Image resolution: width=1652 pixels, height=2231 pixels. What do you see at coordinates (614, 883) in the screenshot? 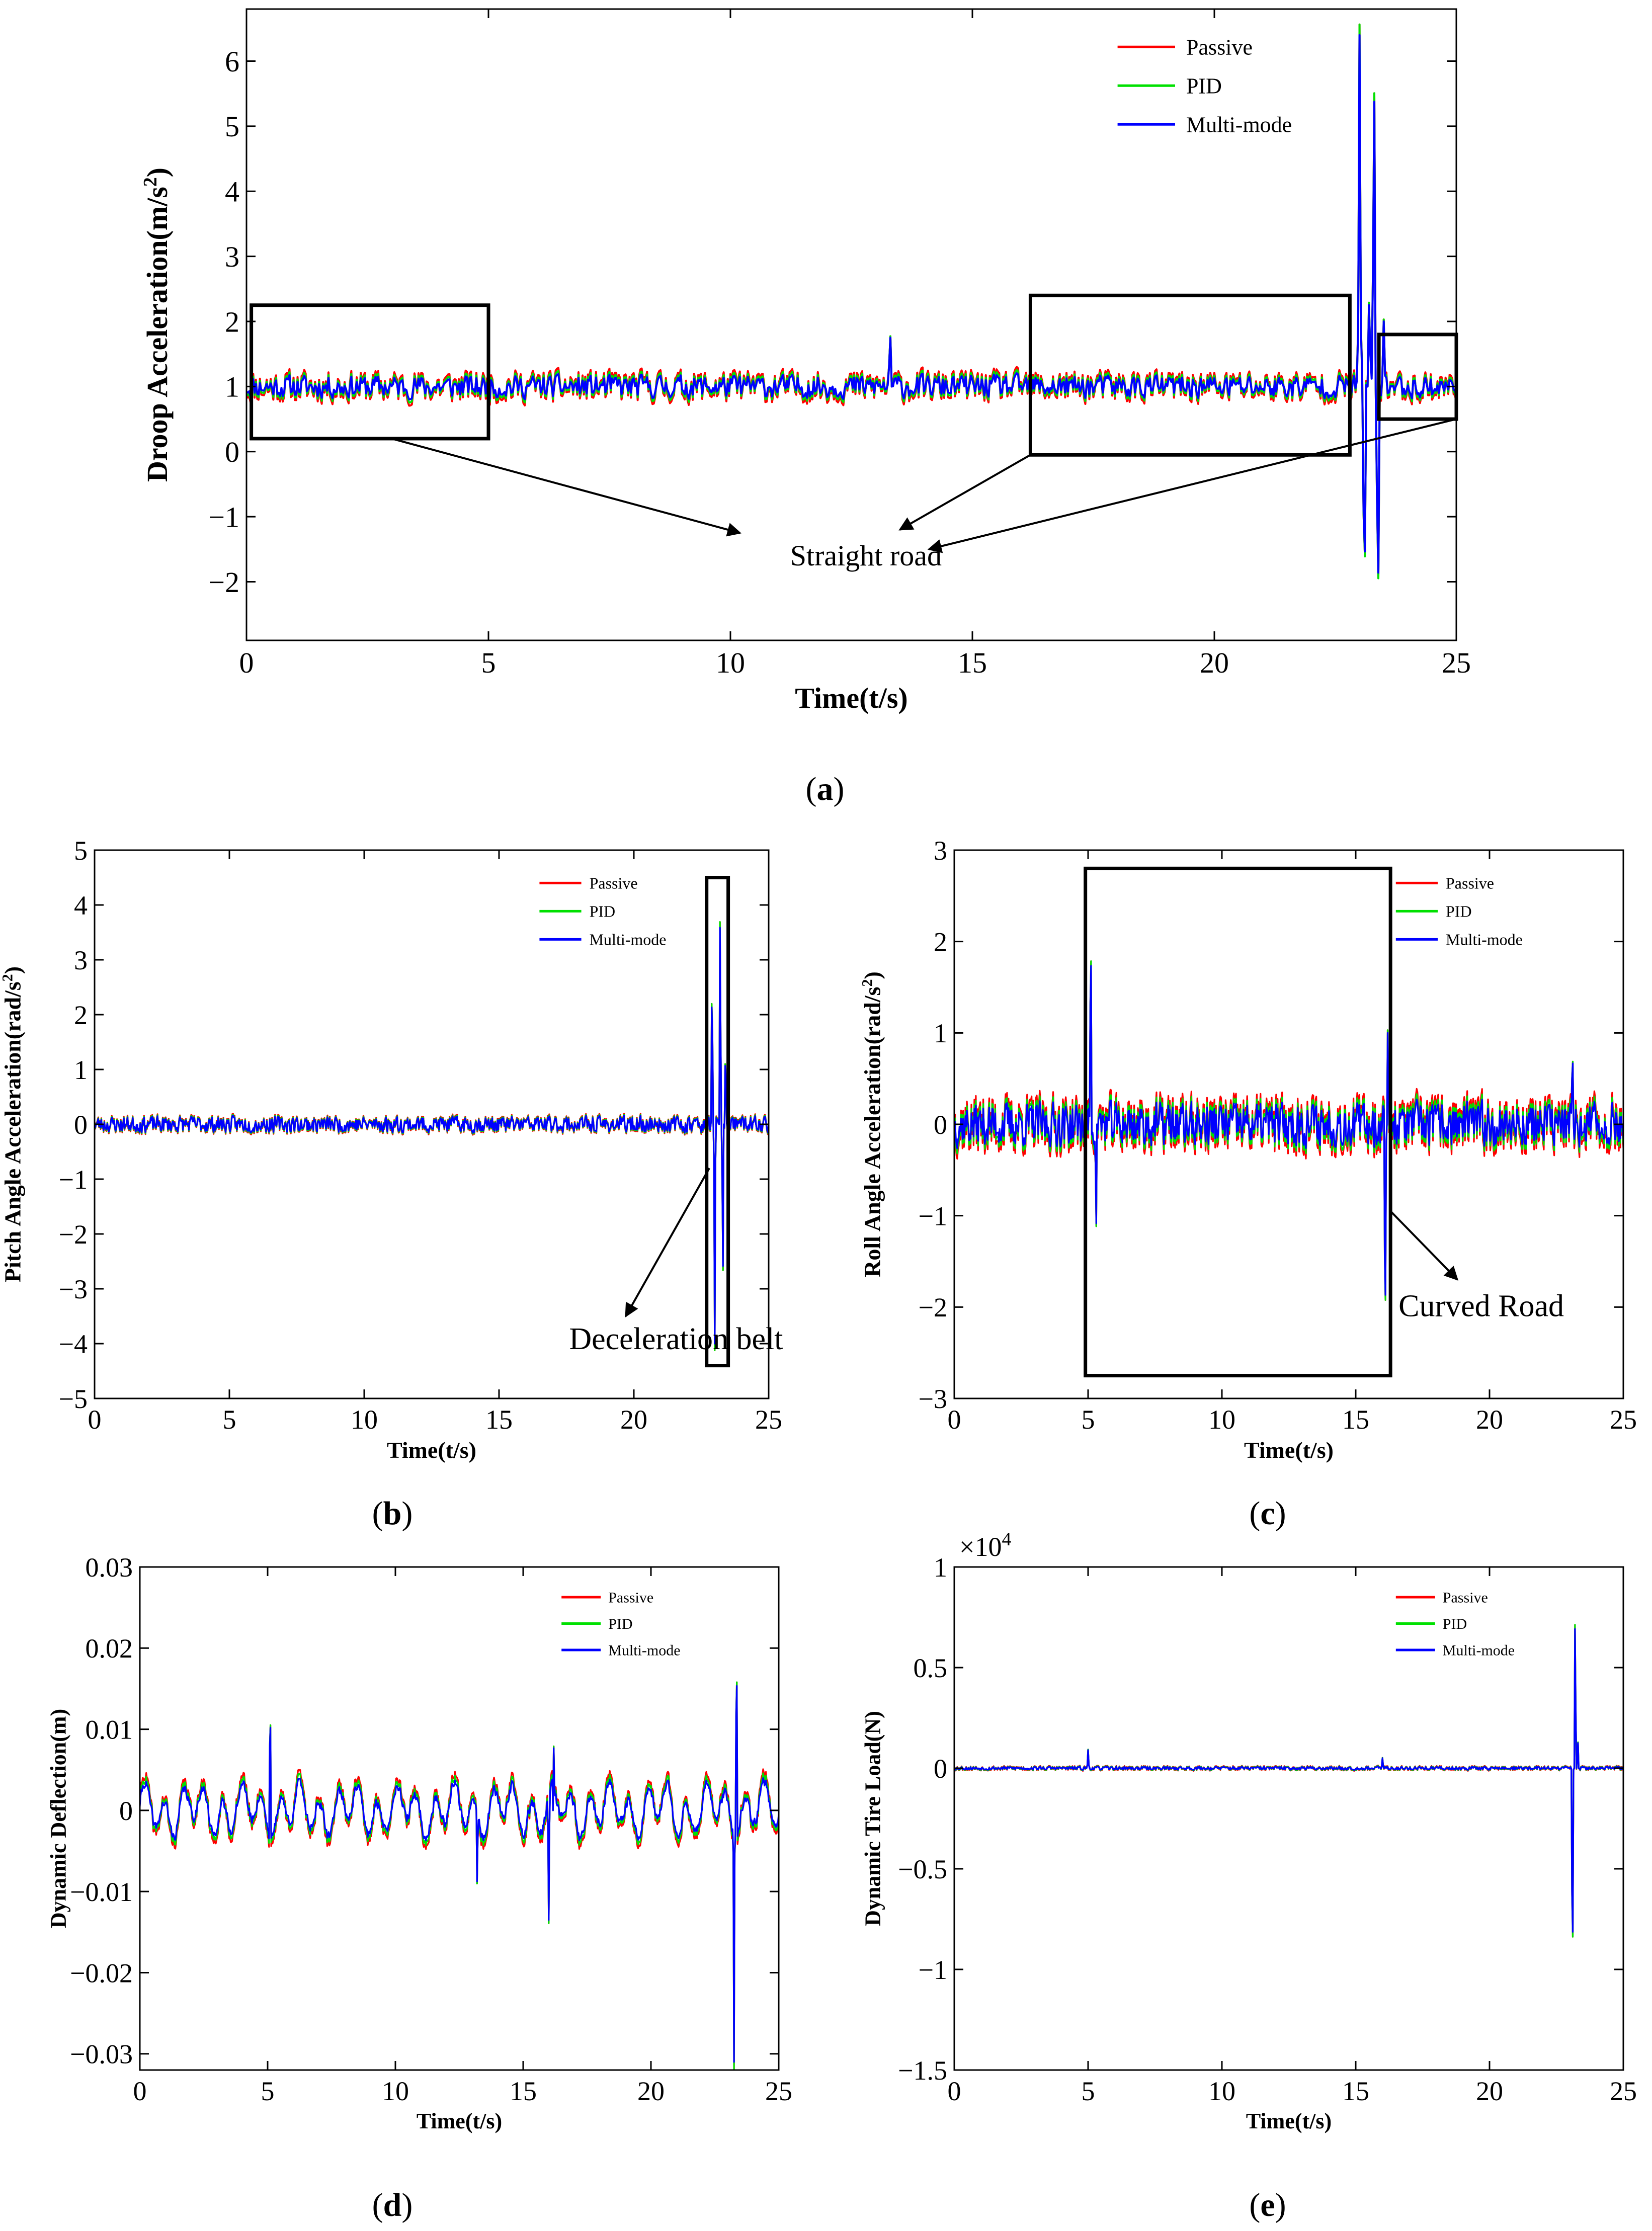
I see `legend-label-passive-b: Passive` at bounding box center [614, 883].